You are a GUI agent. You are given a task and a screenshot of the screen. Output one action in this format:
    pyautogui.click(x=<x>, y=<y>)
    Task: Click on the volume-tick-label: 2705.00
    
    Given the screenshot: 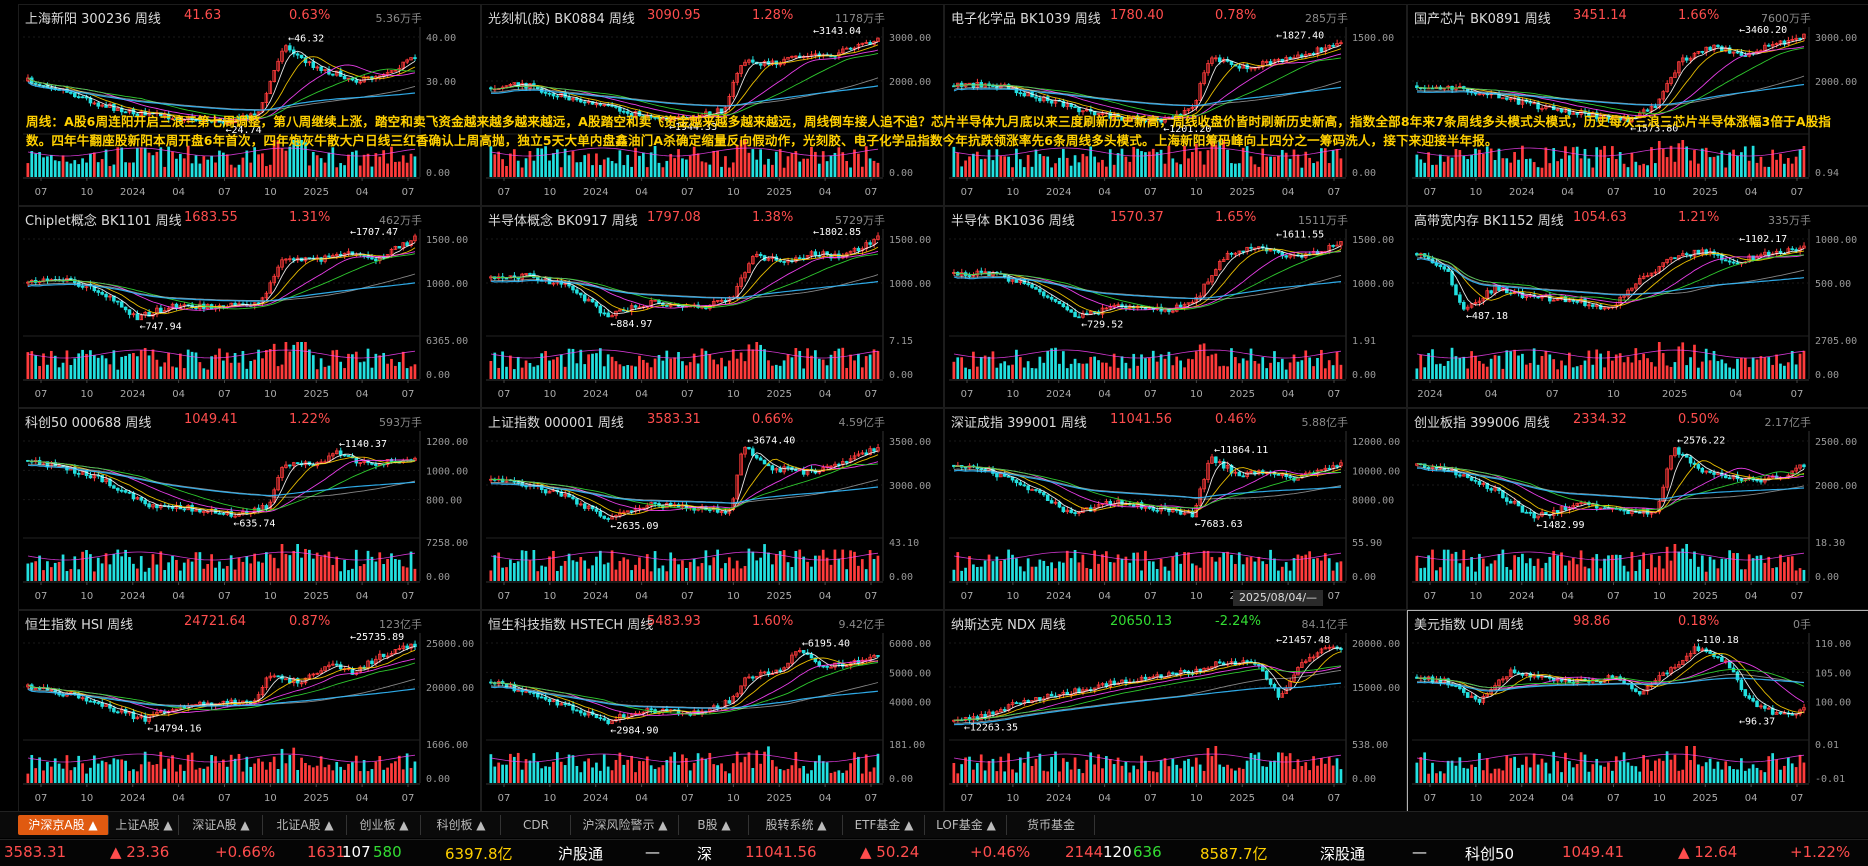 What is the action you would take?
    pyautogui.click(x=1836, y=341)
    